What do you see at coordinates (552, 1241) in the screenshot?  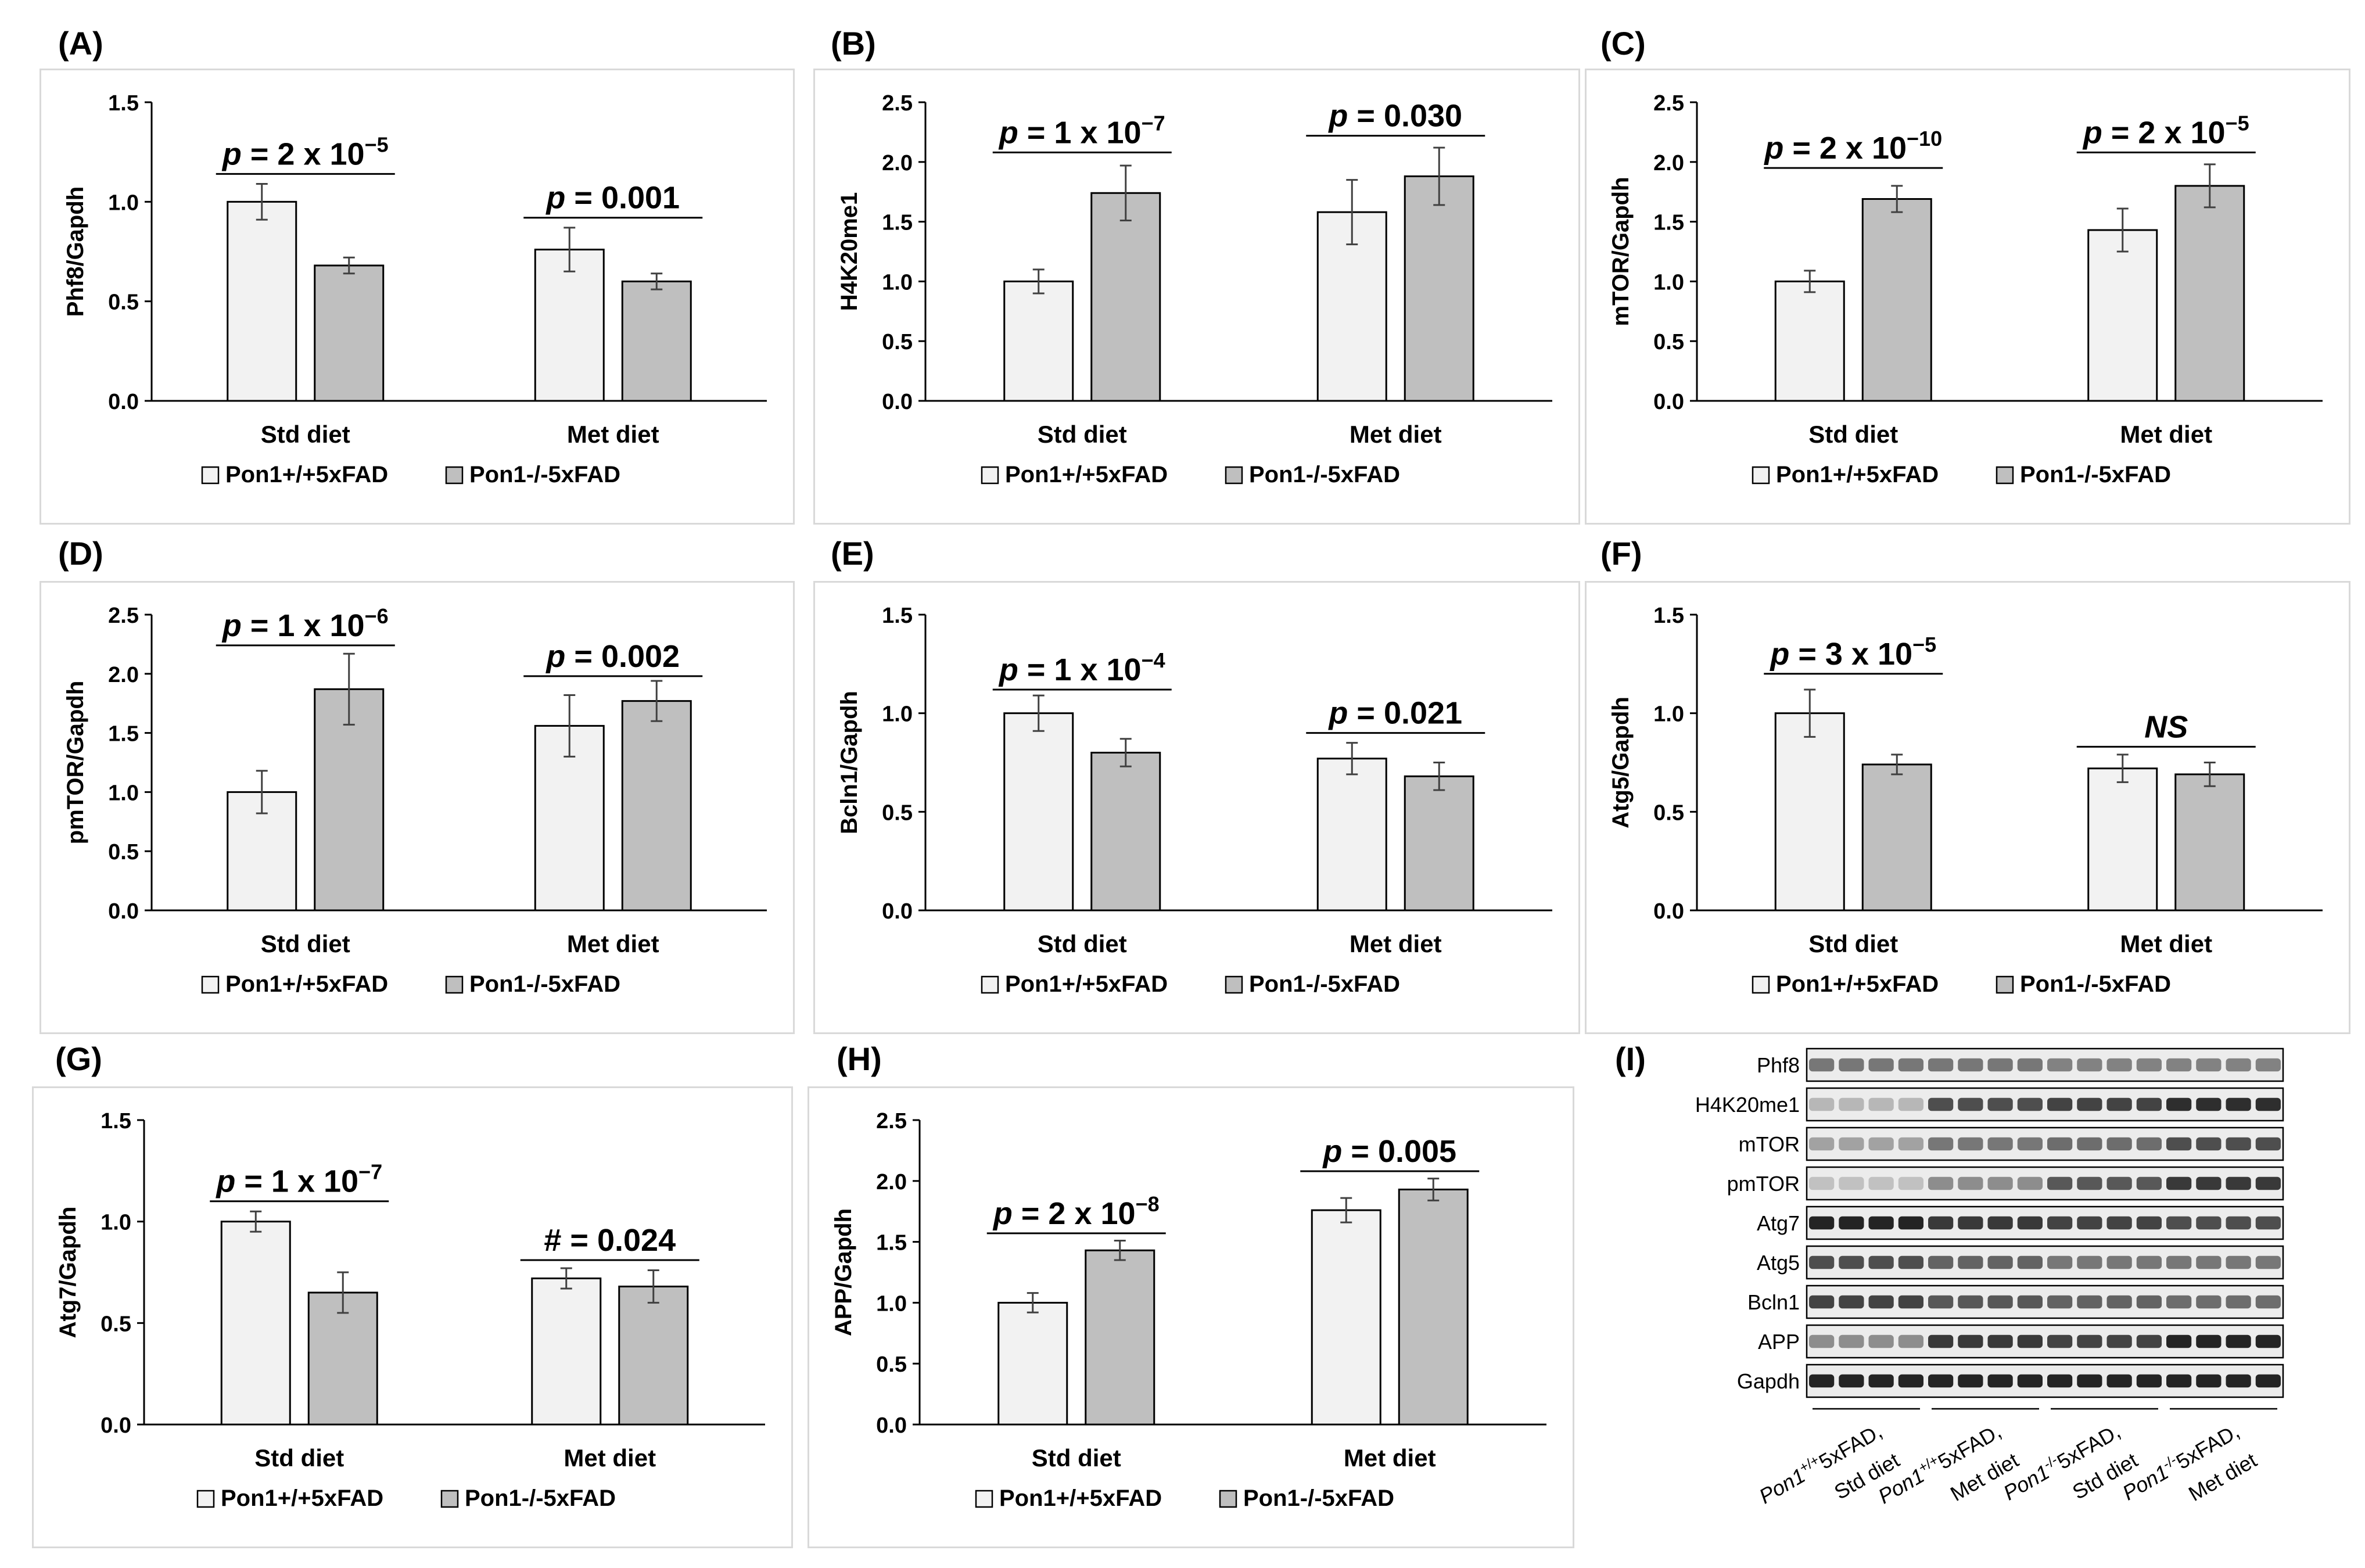 I see `significance-prefix: #` at bounding box center [552, 1241].